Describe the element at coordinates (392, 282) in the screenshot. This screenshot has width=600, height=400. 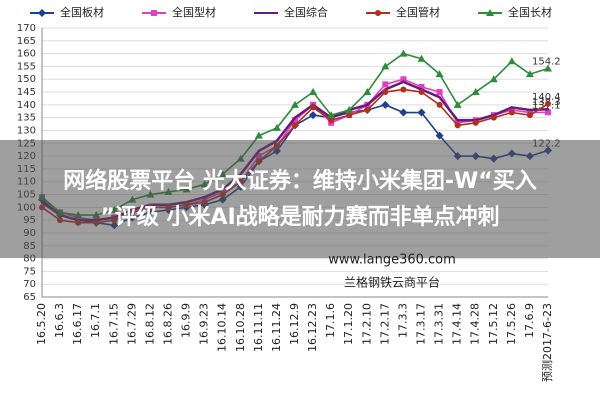
I see `watermark: 兰格钢铁云商平台` at that location.